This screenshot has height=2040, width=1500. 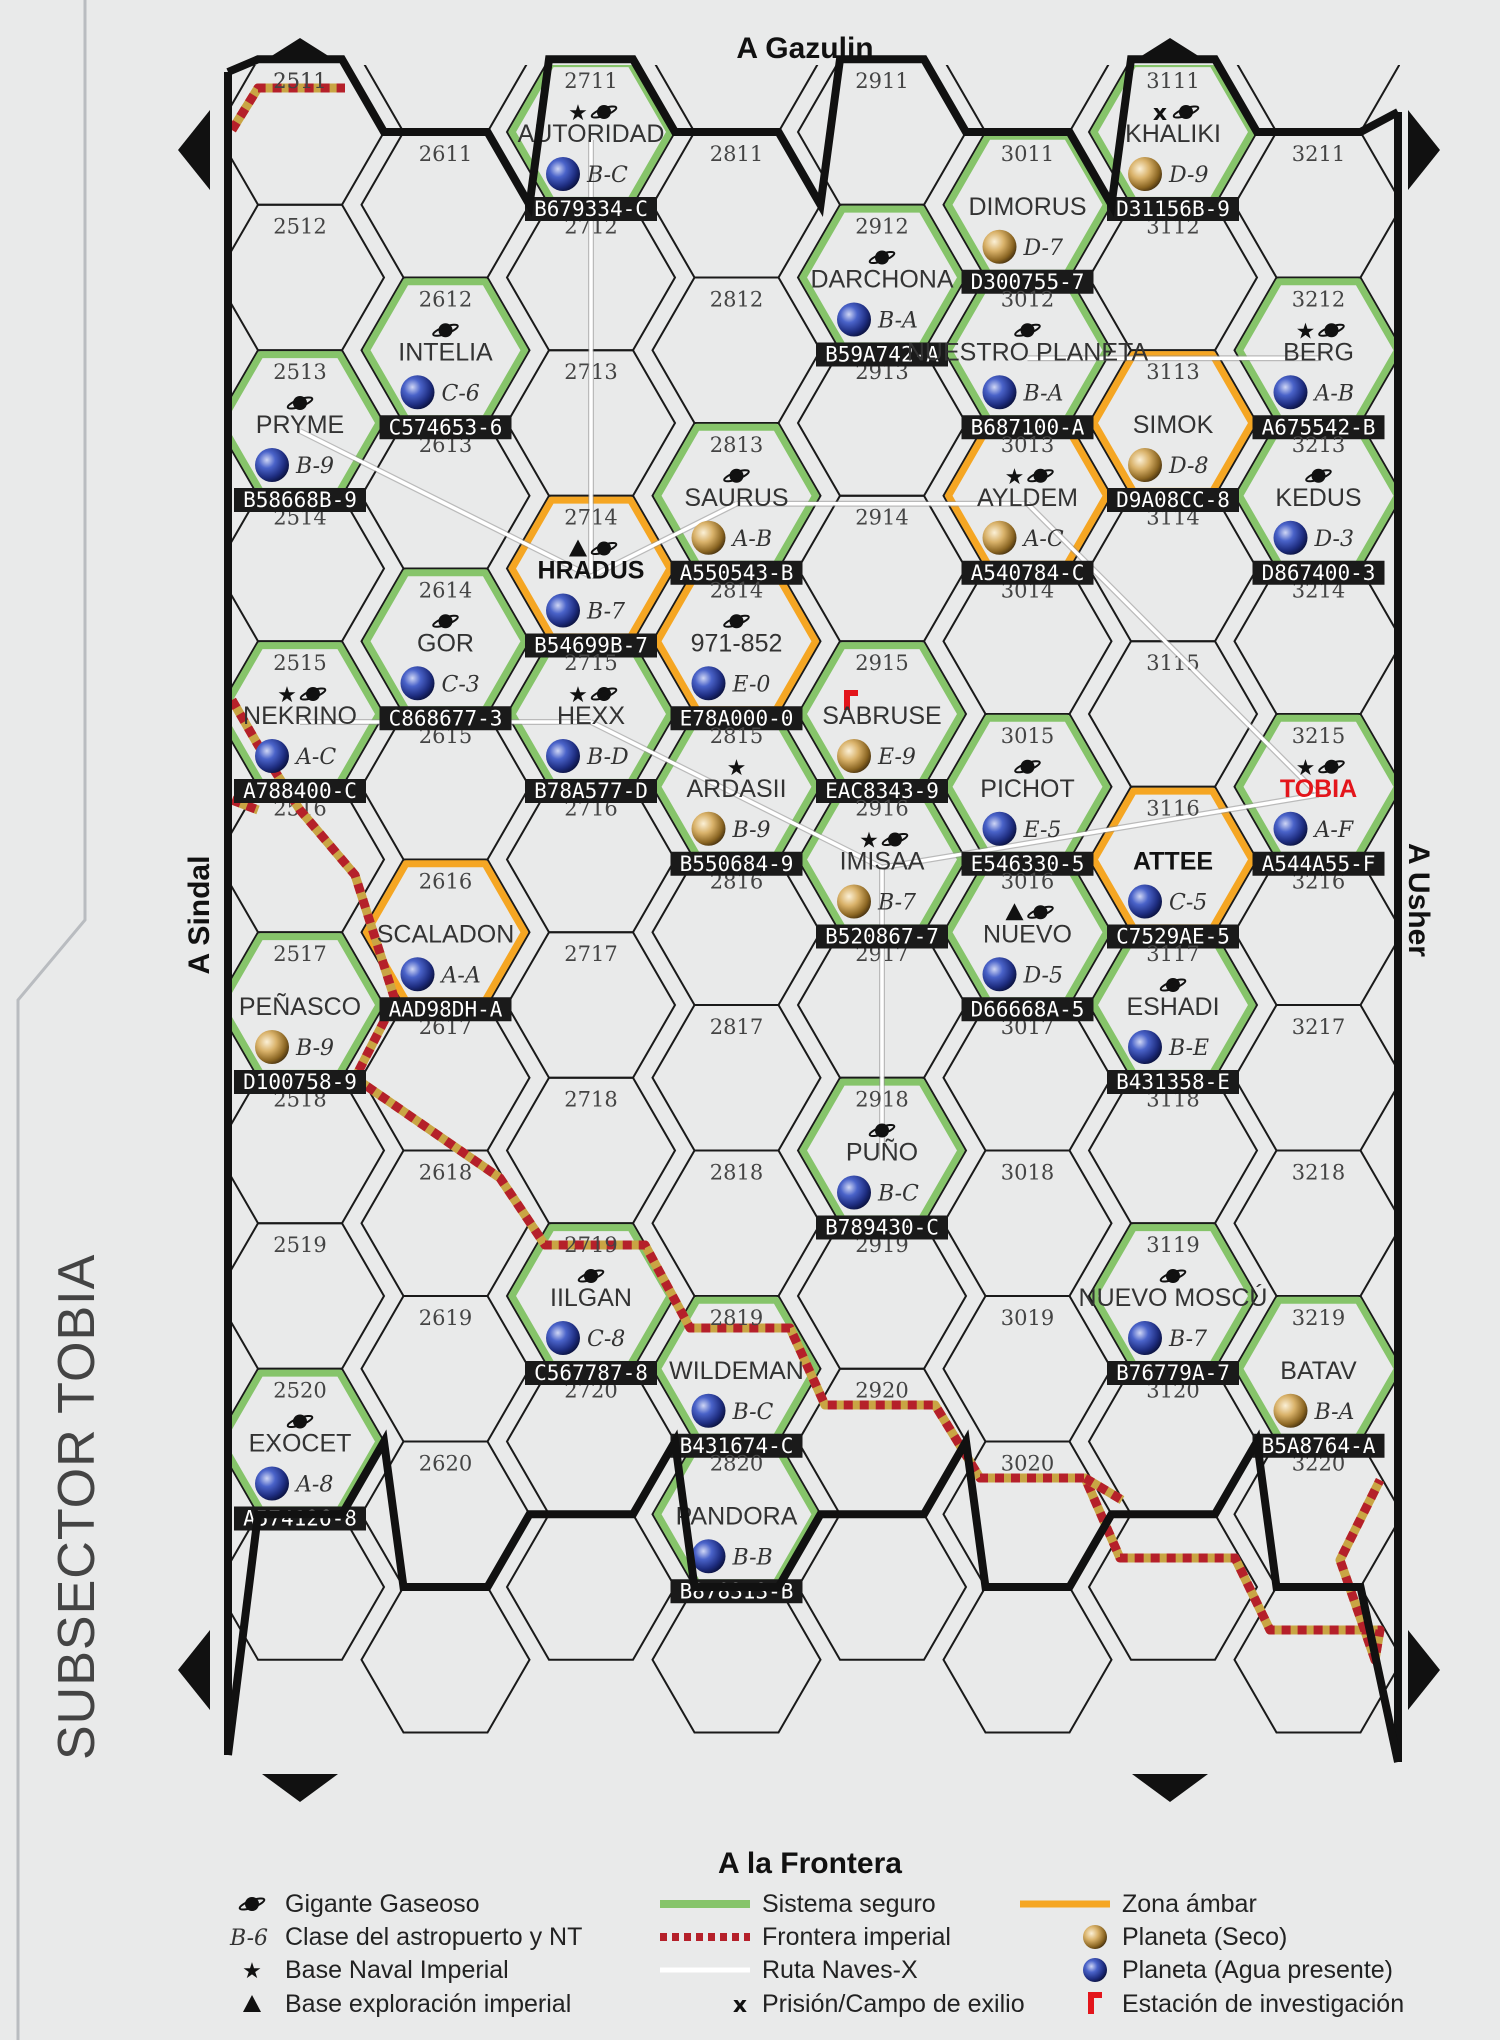 What do you see at coordinates (1027, 154) in the screenshot?
I see `hex-number: 3011` at bounding box center [1027, 154].